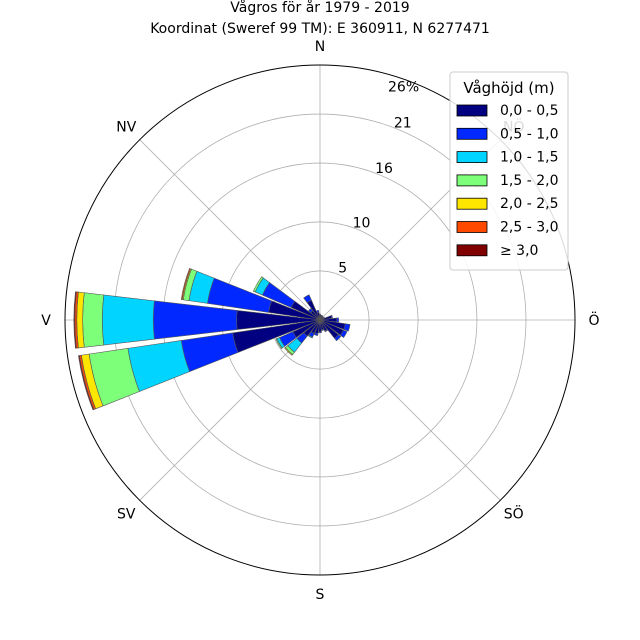 Image resolution: width=640 pixels, height=640 pixels. What do you see at coordinates (342, 269) in the screenshot?
I see `radial-tick-label: 5` at bounding box center [342, 269].